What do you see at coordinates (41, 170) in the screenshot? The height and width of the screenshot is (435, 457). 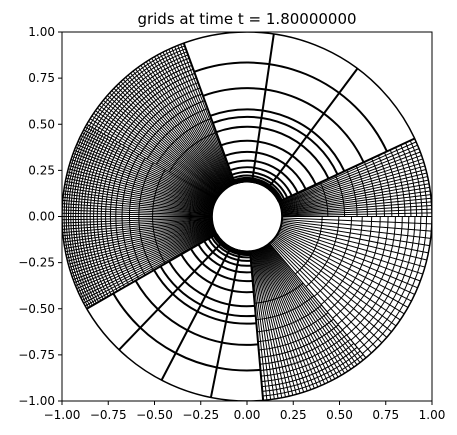 I see `y-tick-label: 0.25` at bounding box center [41, 170].